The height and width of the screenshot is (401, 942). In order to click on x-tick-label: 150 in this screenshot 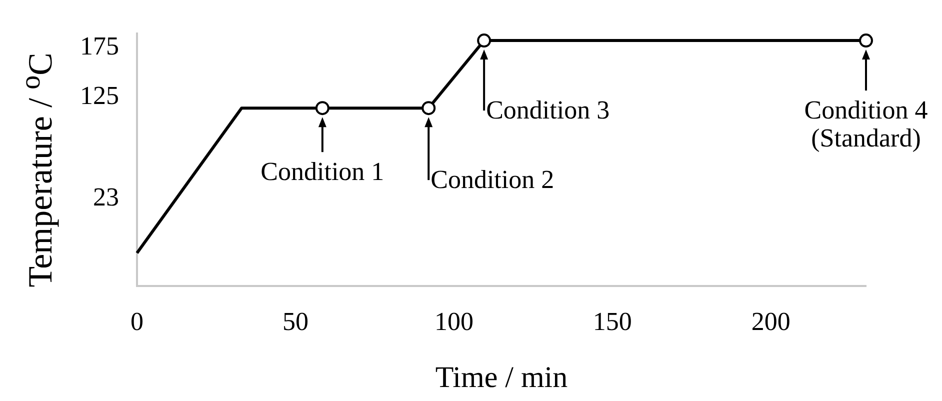, I will do `click(612, 321)`.